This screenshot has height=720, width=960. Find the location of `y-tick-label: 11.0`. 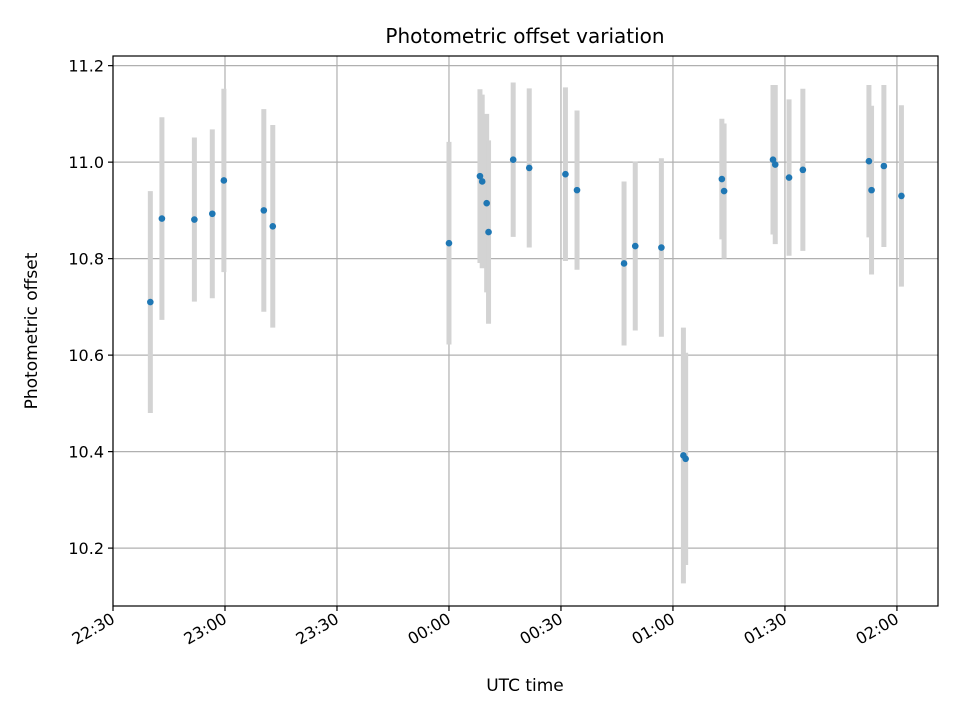

y-tick-label: 11.0 is located at coordinates (86, 162).